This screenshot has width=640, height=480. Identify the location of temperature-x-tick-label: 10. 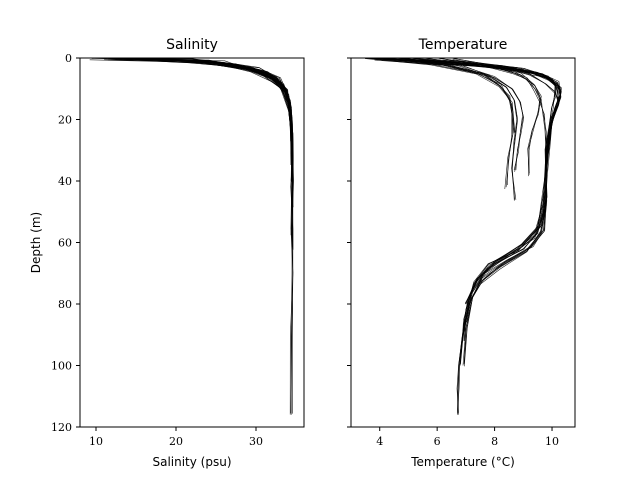
(552, 441).